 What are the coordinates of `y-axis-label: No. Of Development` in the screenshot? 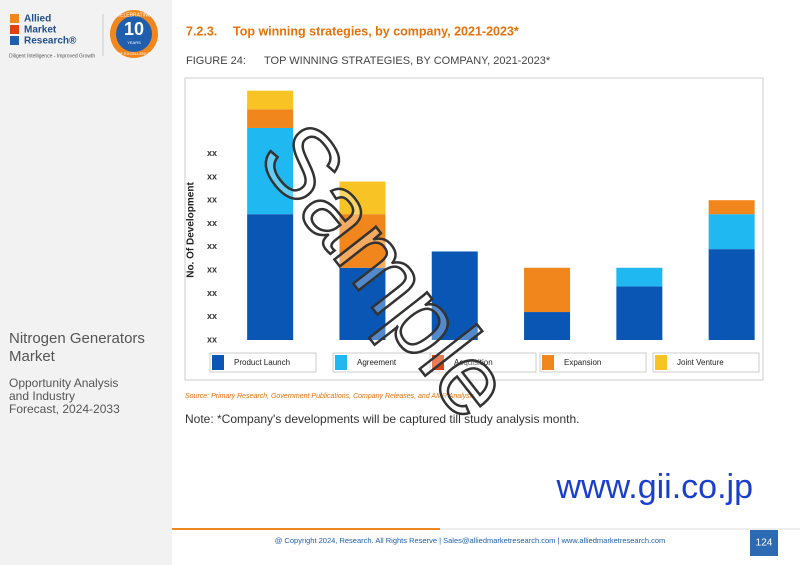 It's located at (191, 230).